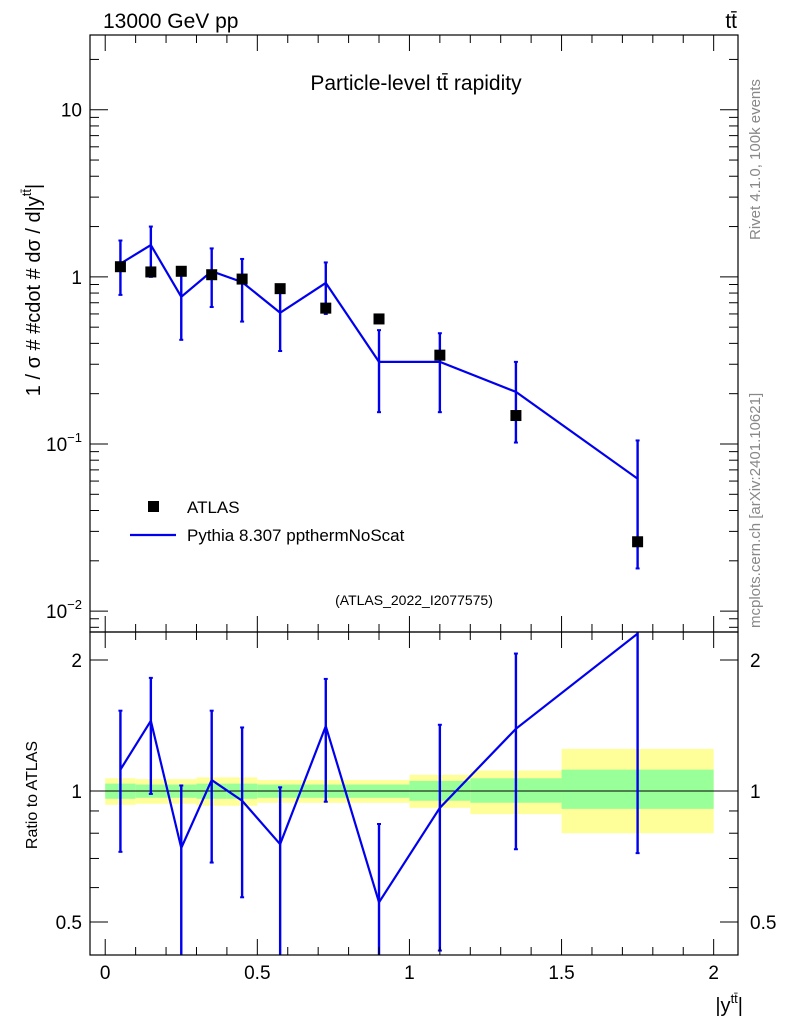 This screenshot has width=786, height=1024. Describe the element at coordinates (416, 83) in the screenshot. I see `chart-title: Particle-level tt̄ rapidity` at that location.